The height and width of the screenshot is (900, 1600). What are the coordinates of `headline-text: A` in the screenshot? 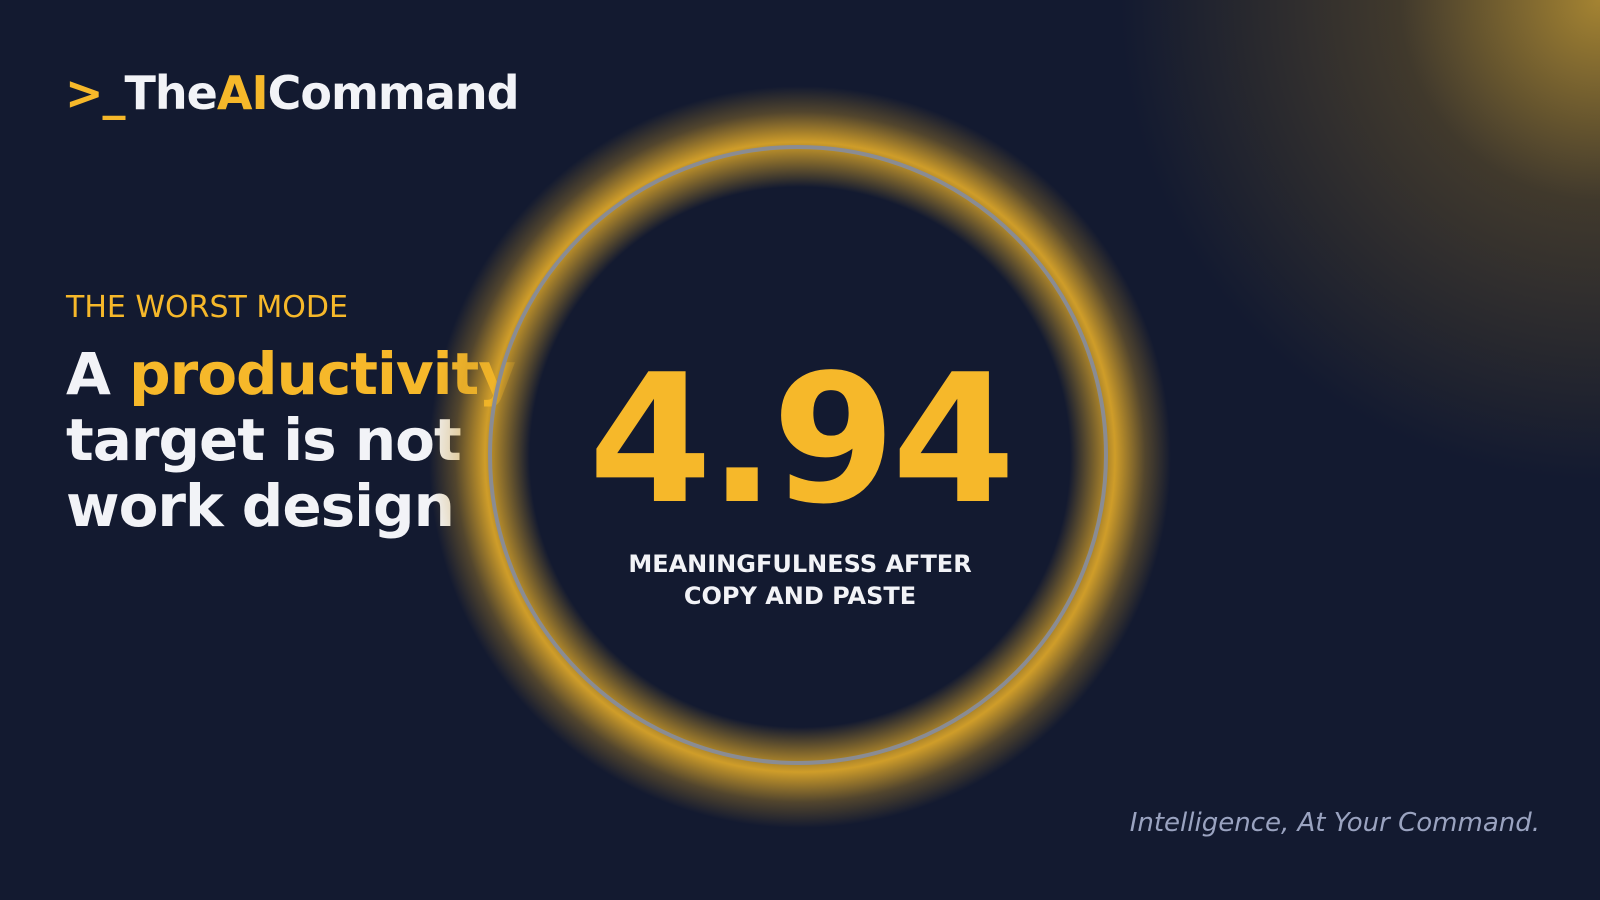 It's located at (88, 374).